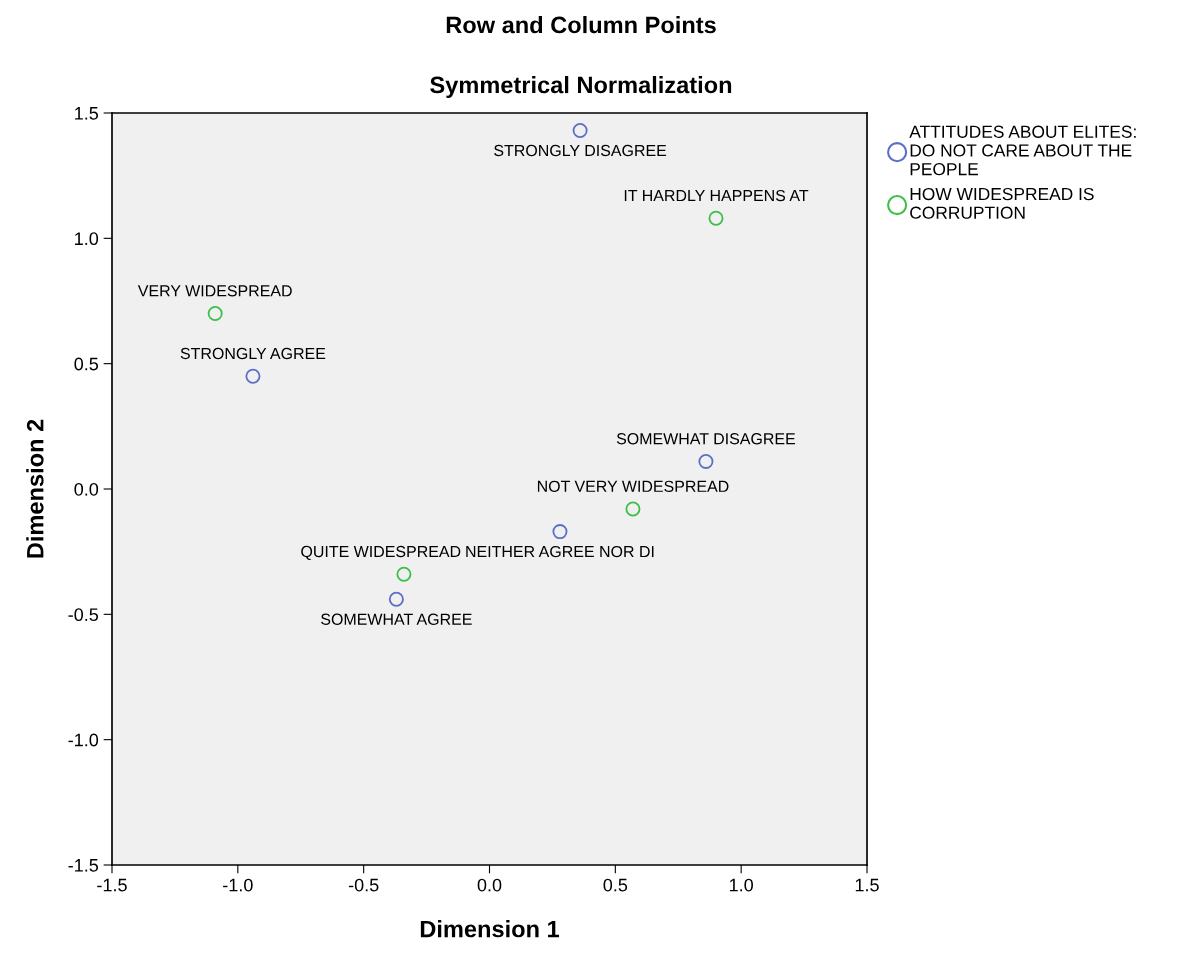 This screenshot has width=1200, height=953. I want to click on x-tick-label: 1.5, so click(867, 885).